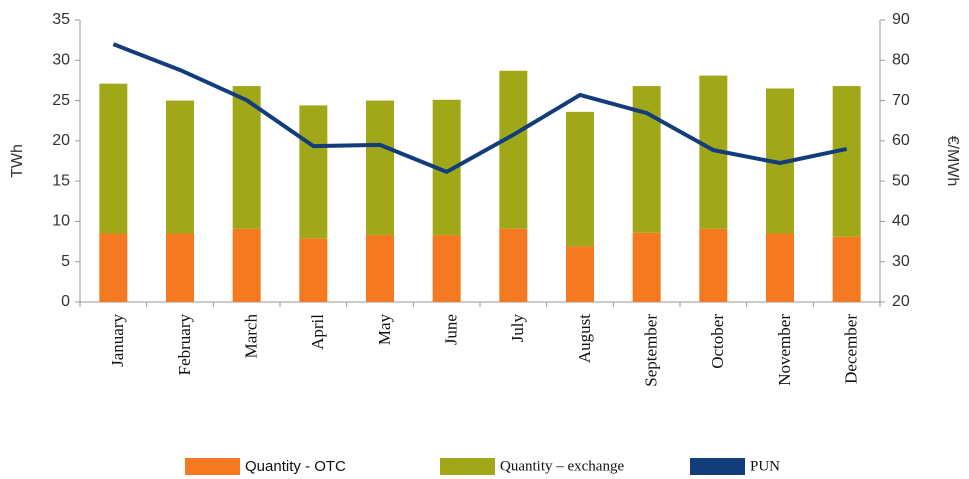  Describe the element at coordinates (901, 60) in the screenshot. I see `y2-tick-label: 80` at that location.